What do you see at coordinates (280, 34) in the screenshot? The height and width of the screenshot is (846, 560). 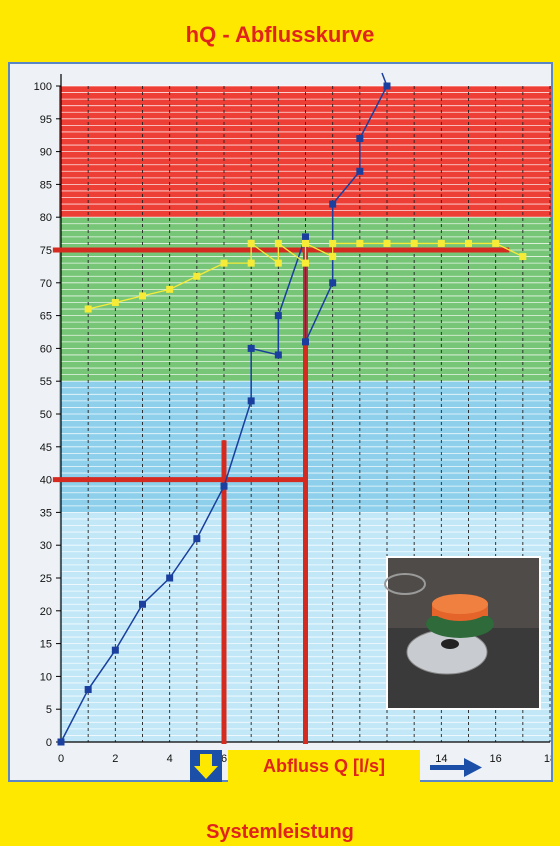 I see `chart-title: hQ - Abflusskurve` at bounding box center [280, 34].